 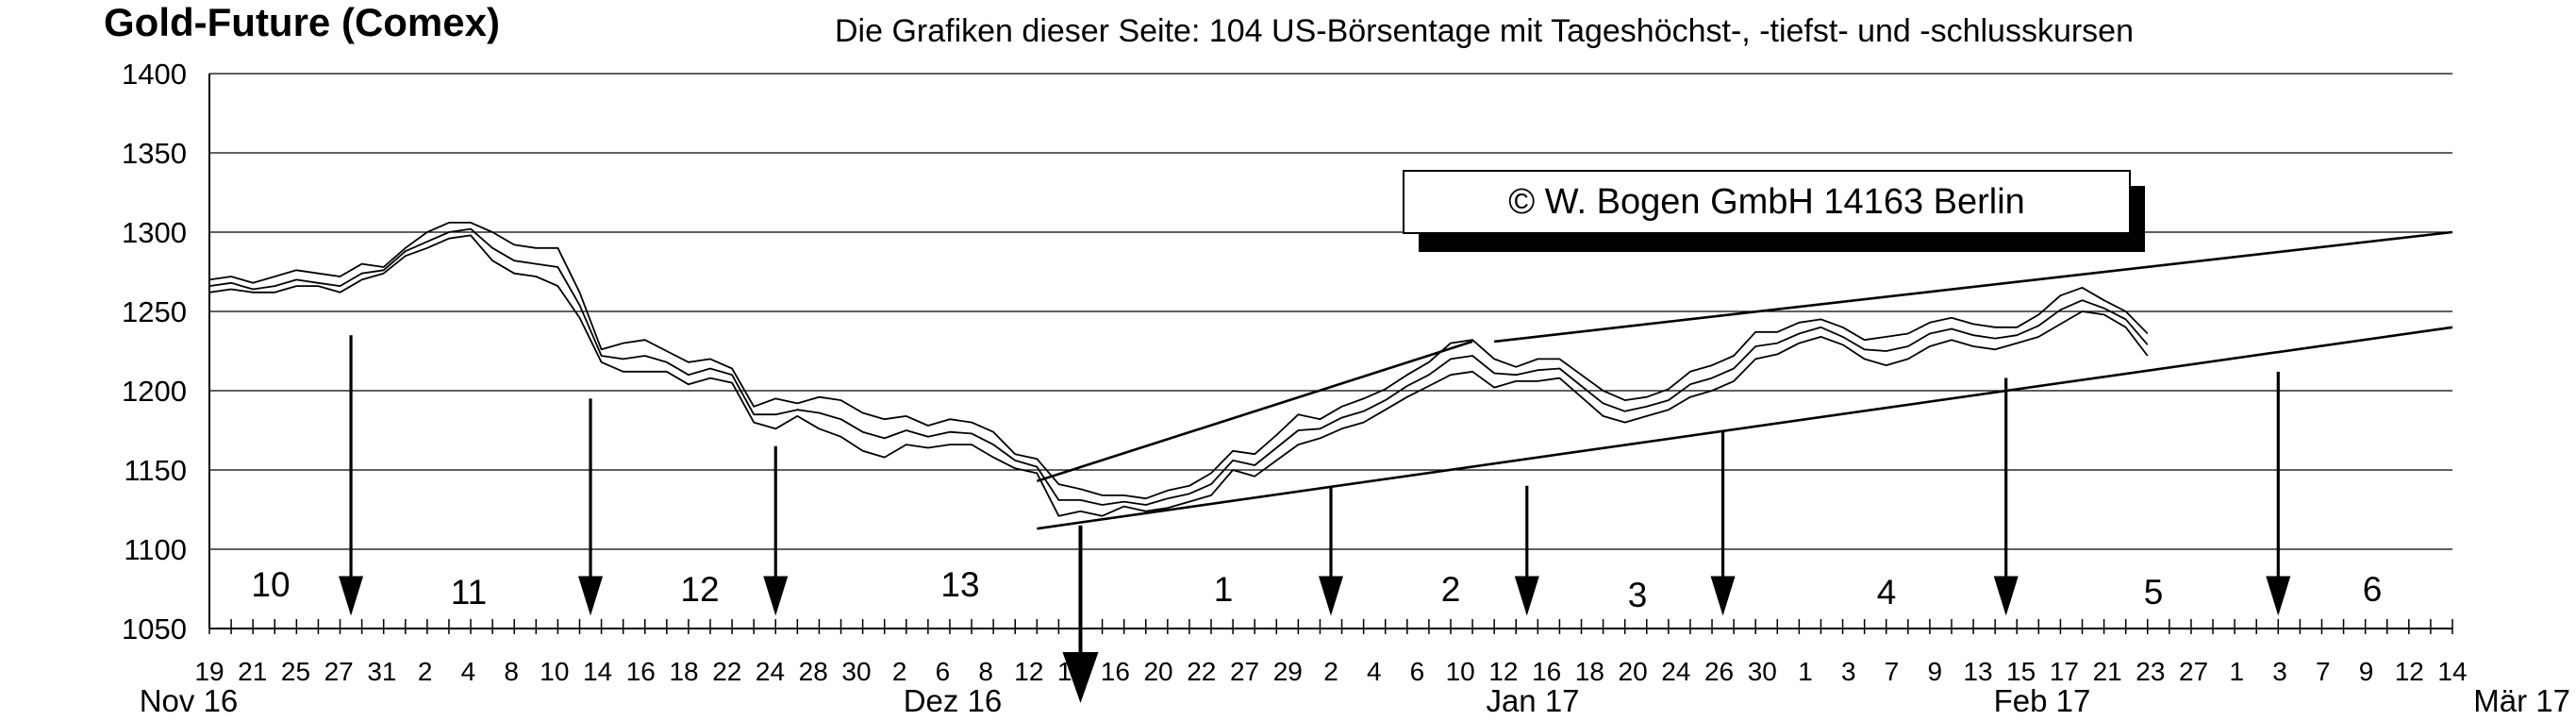 I want to click on month-label: Mär 17, so click(x=2522, y=701).